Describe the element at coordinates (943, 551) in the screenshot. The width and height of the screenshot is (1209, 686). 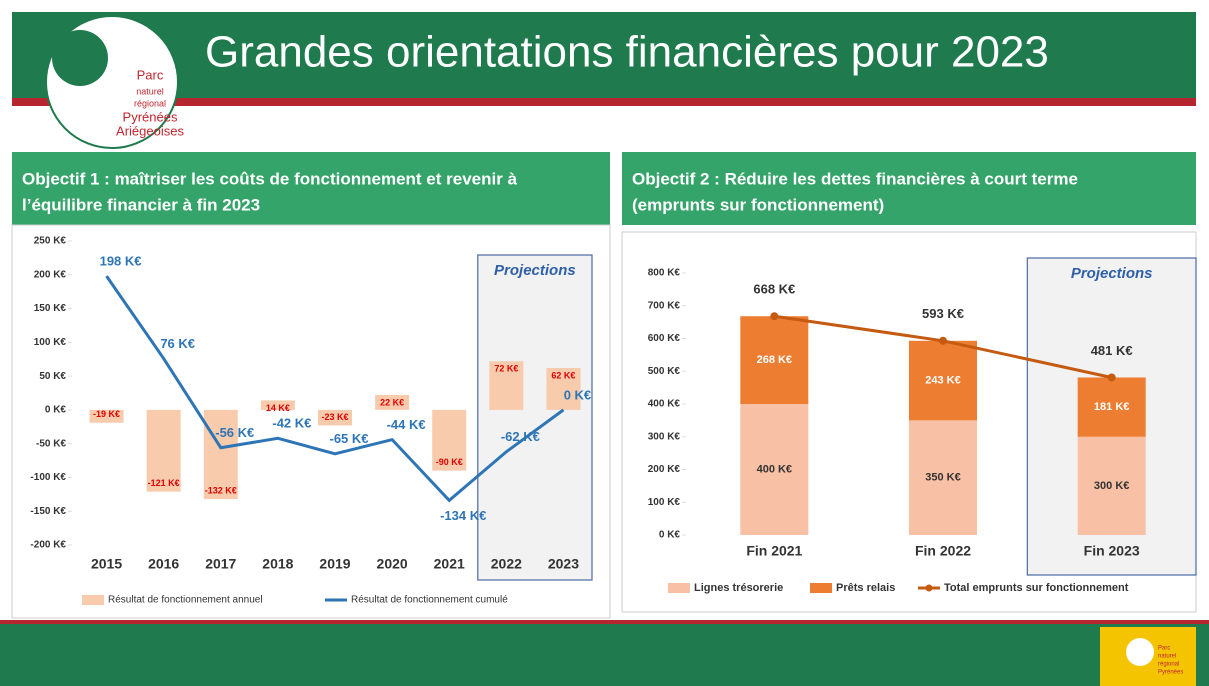
I see `x-tick-label: Fin 2022` at that location.